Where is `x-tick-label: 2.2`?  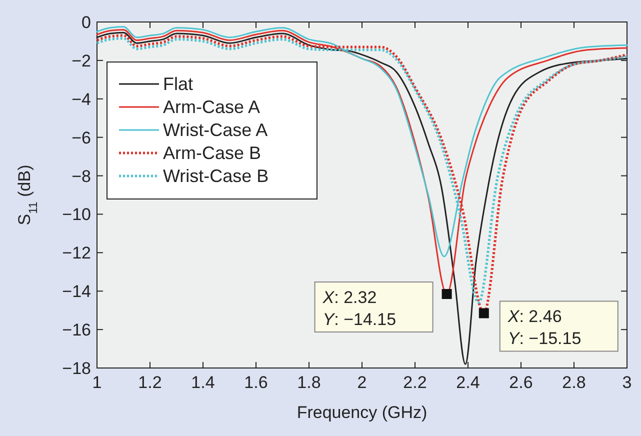 x-tick-label: 2.2 is located at coordinates (415, 382).